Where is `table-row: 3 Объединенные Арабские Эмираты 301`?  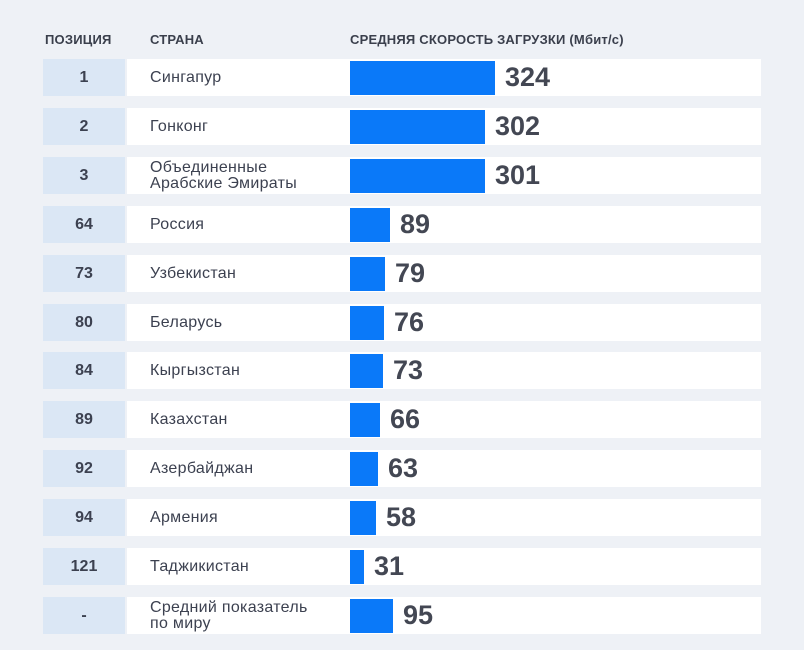 table-row: 3 Объединенные Арабские Эмираты 301 is located at coordinates (402, 175).